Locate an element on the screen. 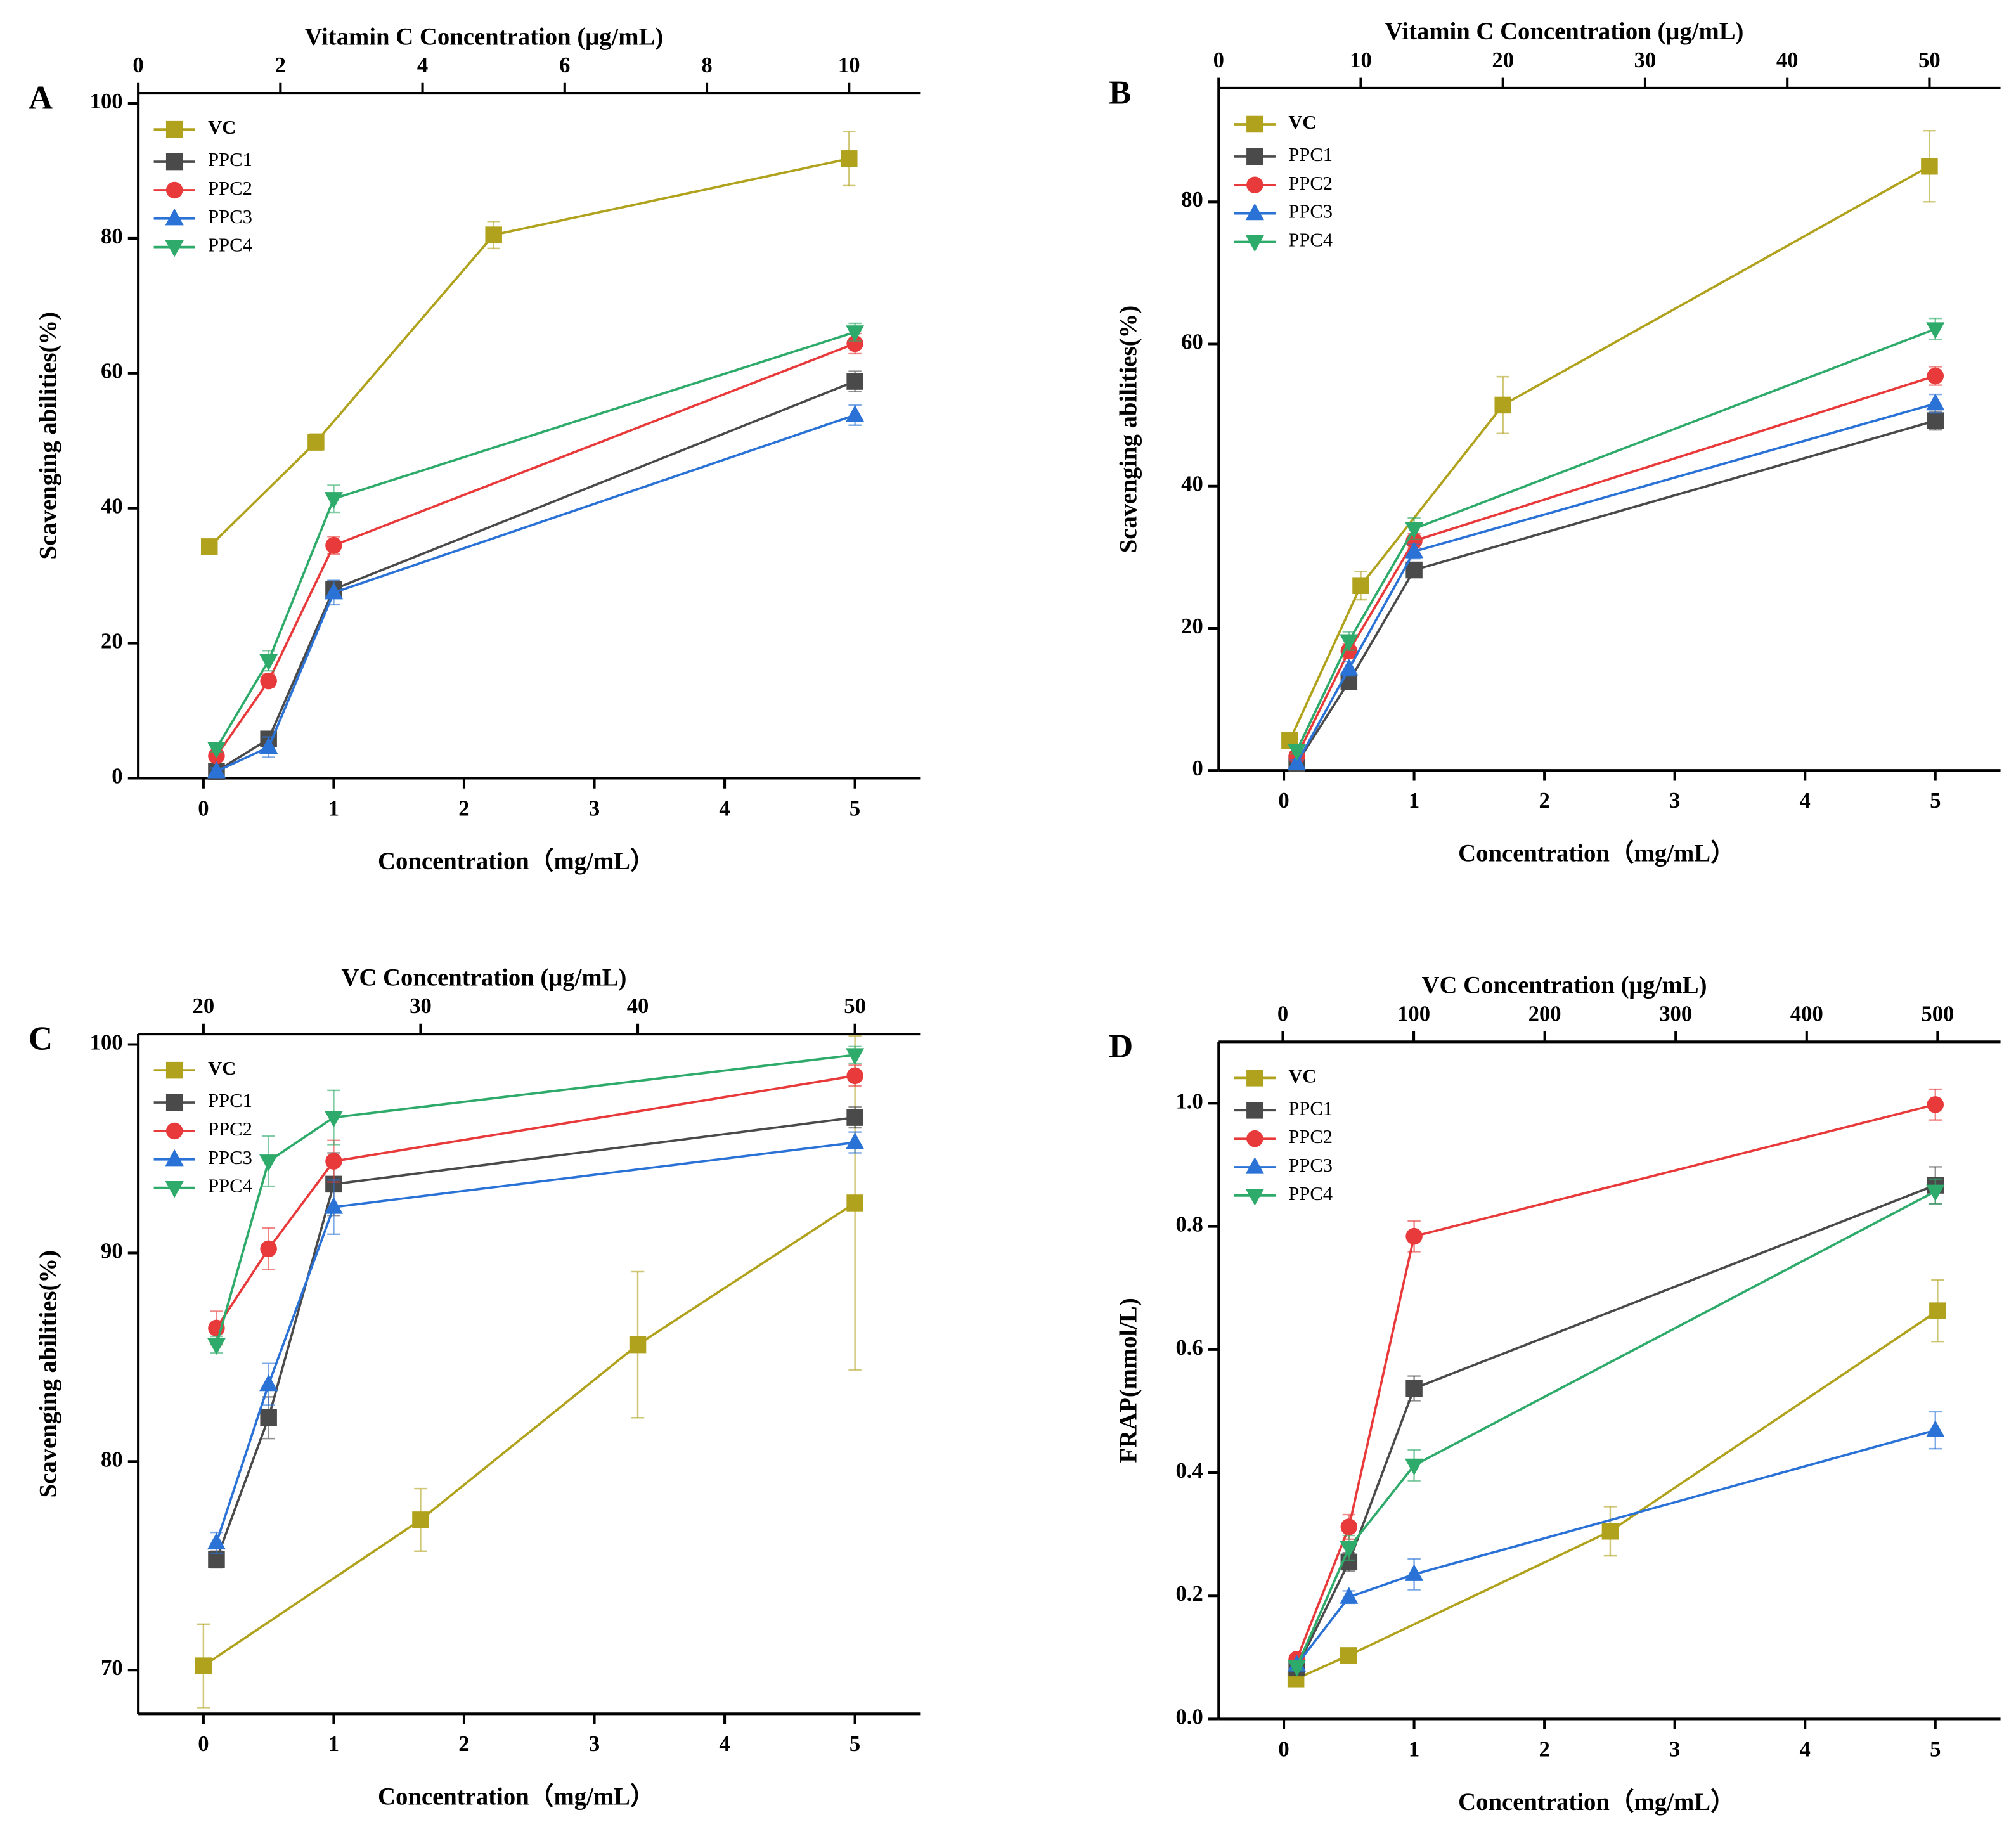  y-tick-label: 0.0 is located at coordinates (1189, 1717).